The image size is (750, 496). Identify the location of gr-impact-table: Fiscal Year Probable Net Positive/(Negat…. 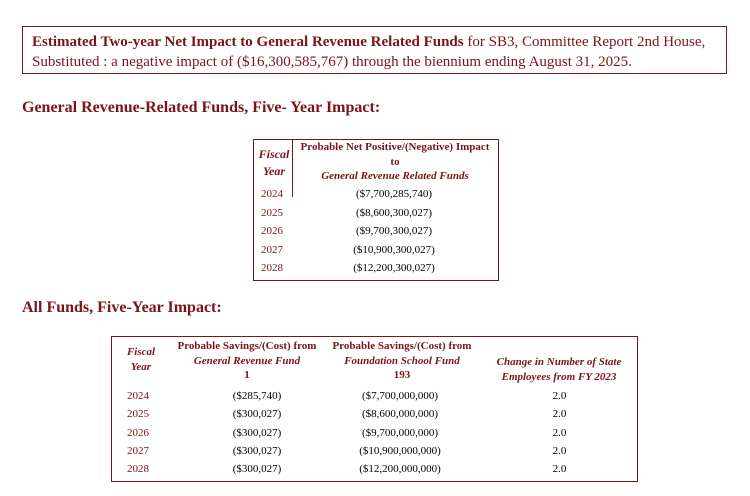
(376, 210).